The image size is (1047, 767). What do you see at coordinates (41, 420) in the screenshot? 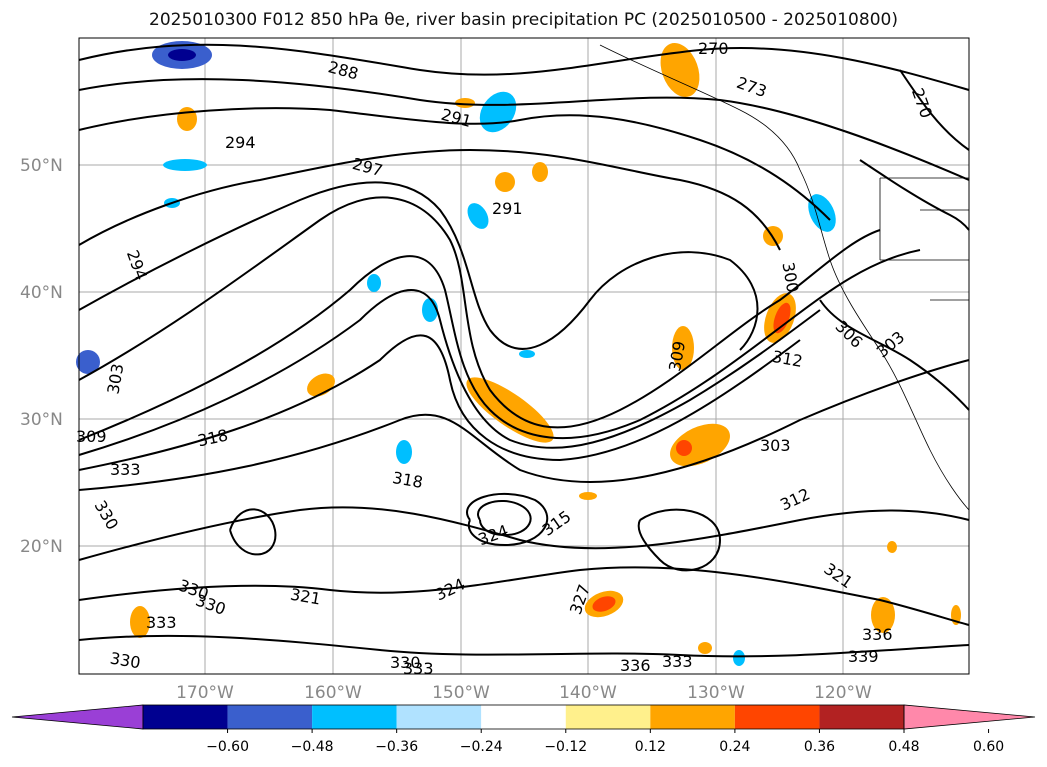
I see `lat-label: 30°N` at bounding box center [41, 420].